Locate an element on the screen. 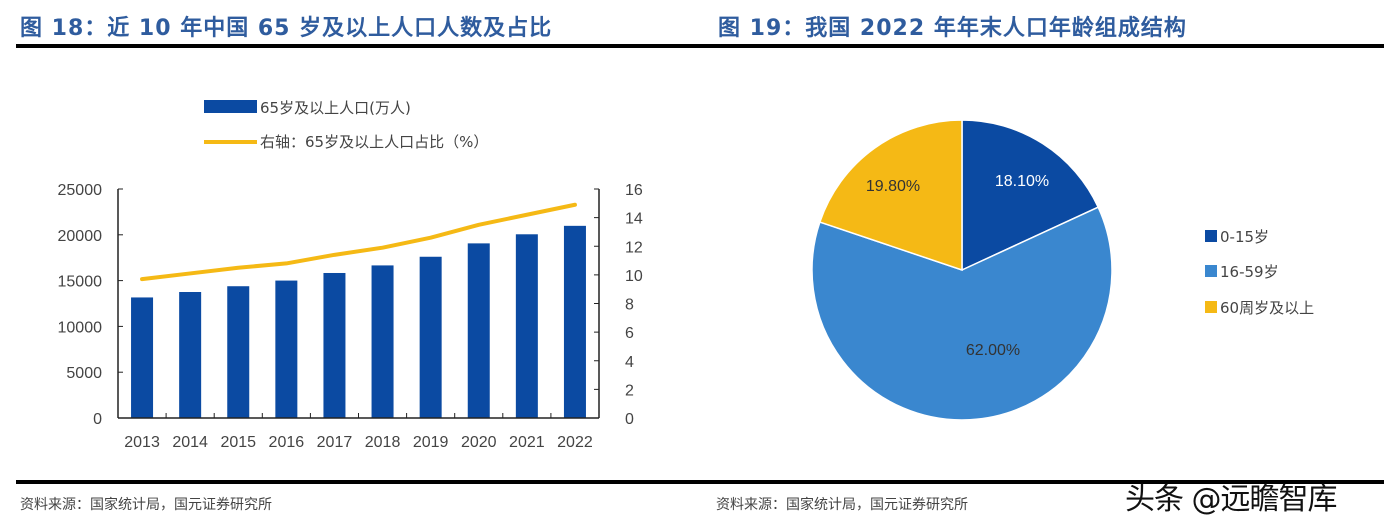 The width and height of the screenshot is (1399, 527). bar-2015 is located at coordinates (238, 352).